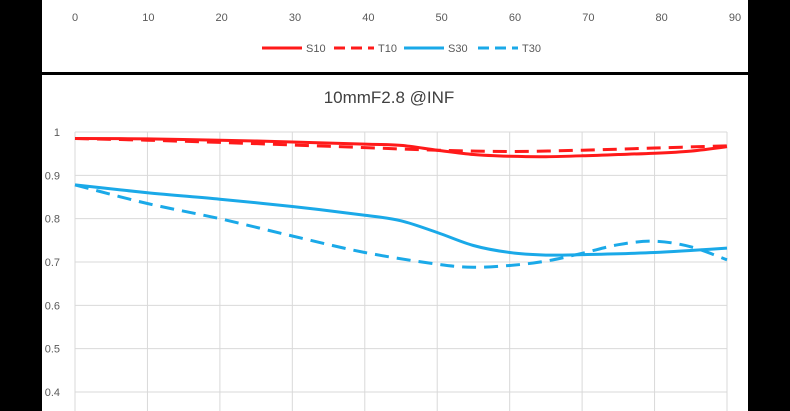  What do you see at coordinates (368, 18) in the screenshot?
I see `top-x-tick-label: 40` at bounding box center [368, 18].